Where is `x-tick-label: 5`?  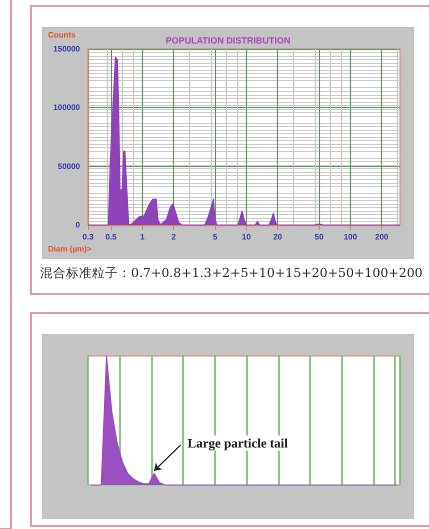
x-tick-label: 5 is located at coordinates (215, 237).